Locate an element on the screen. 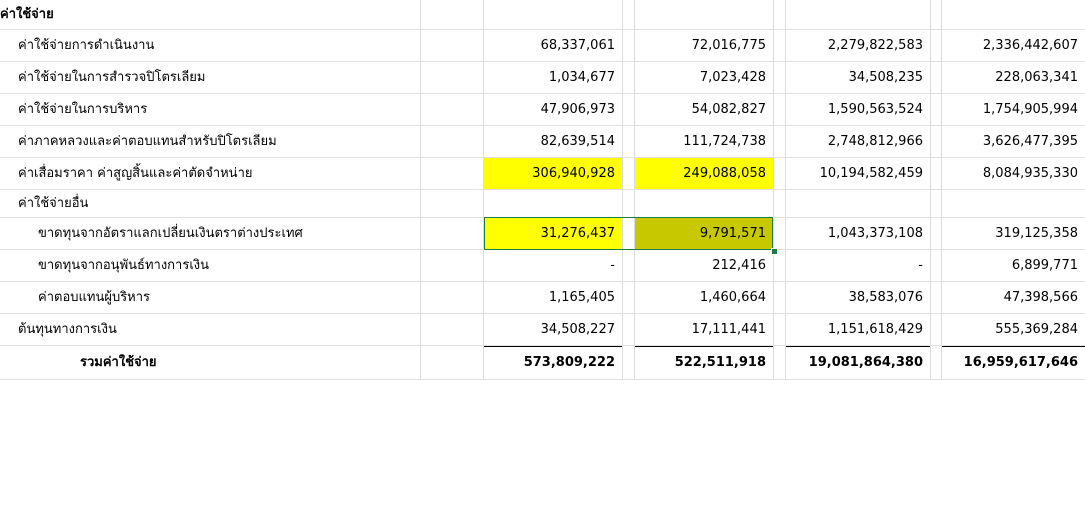 The height and width of the screenshot is (517, 1085). value-cell-highlighted: 306,940,928 is located at coordinates (553, 173).